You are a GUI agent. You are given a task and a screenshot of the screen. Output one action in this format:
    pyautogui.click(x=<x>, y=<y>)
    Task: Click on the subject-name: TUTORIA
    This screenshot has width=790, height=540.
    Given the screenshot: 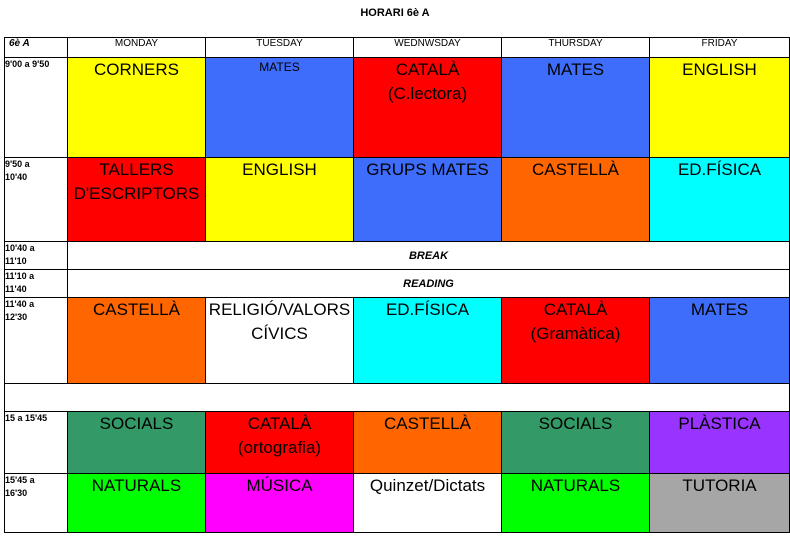 What is the action you would take?
    pyautogui.click(x=719, y=485)
    